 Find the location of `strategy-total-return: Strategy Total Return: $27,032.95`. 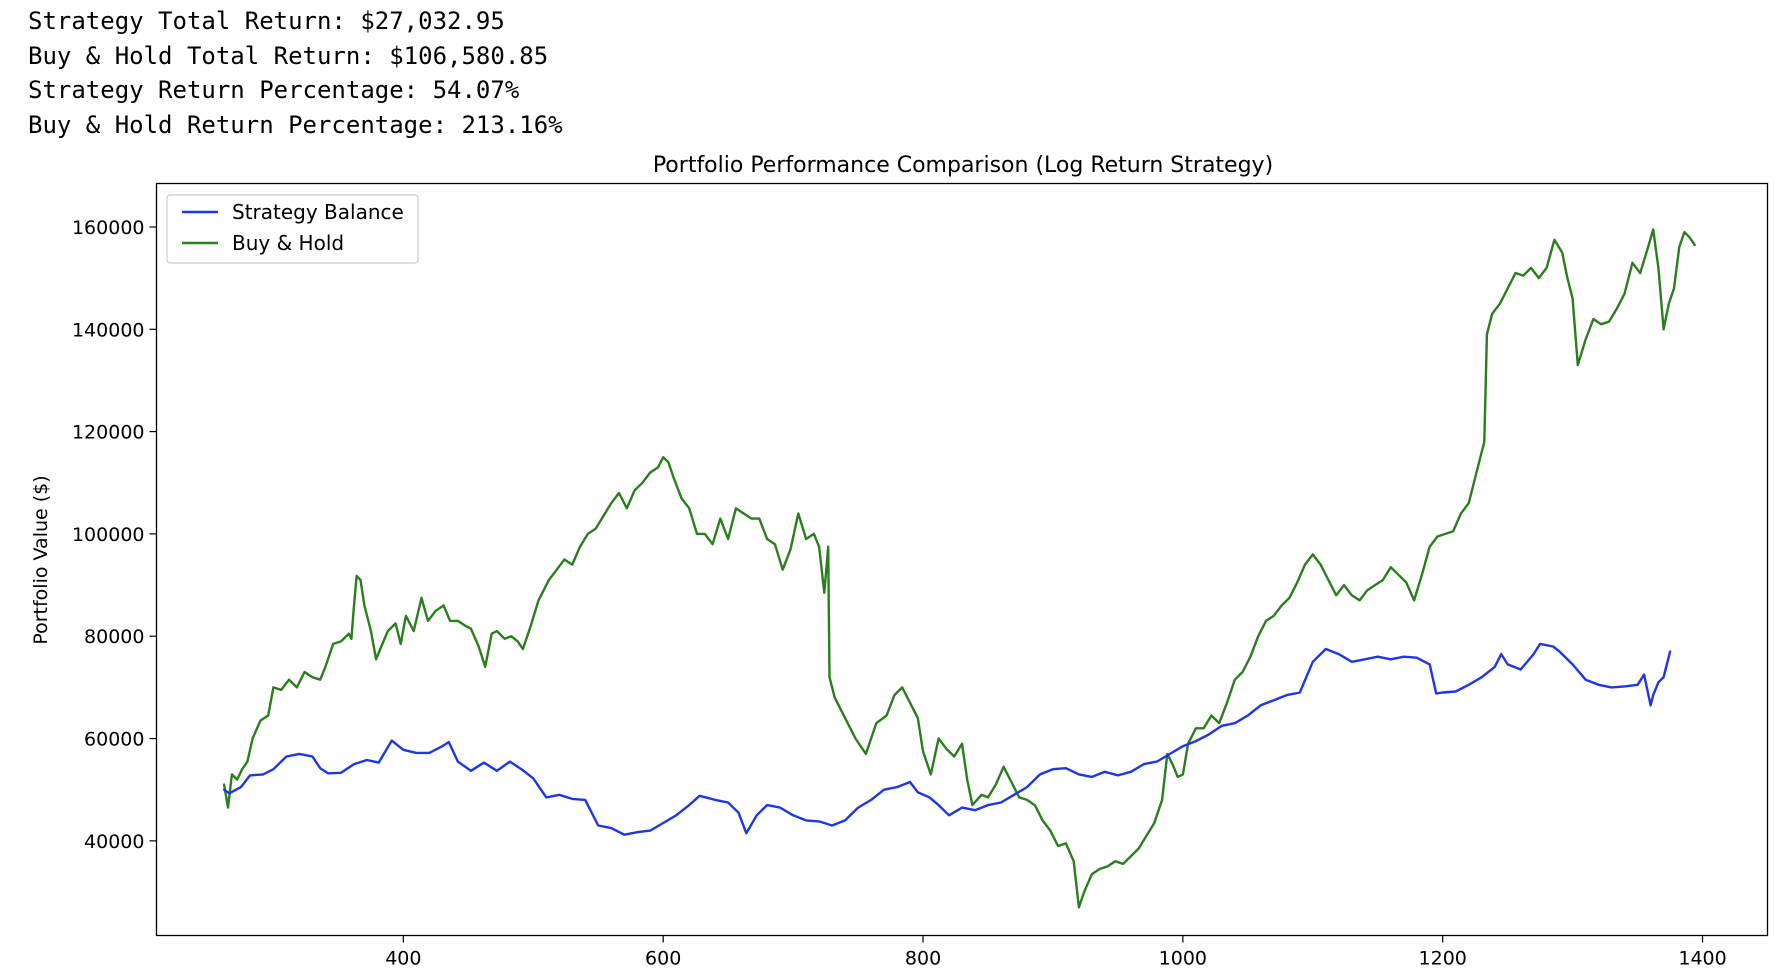

strategy-total-return: Strategy Total Return: $27,032.95 is located at coordinates (266, 21).